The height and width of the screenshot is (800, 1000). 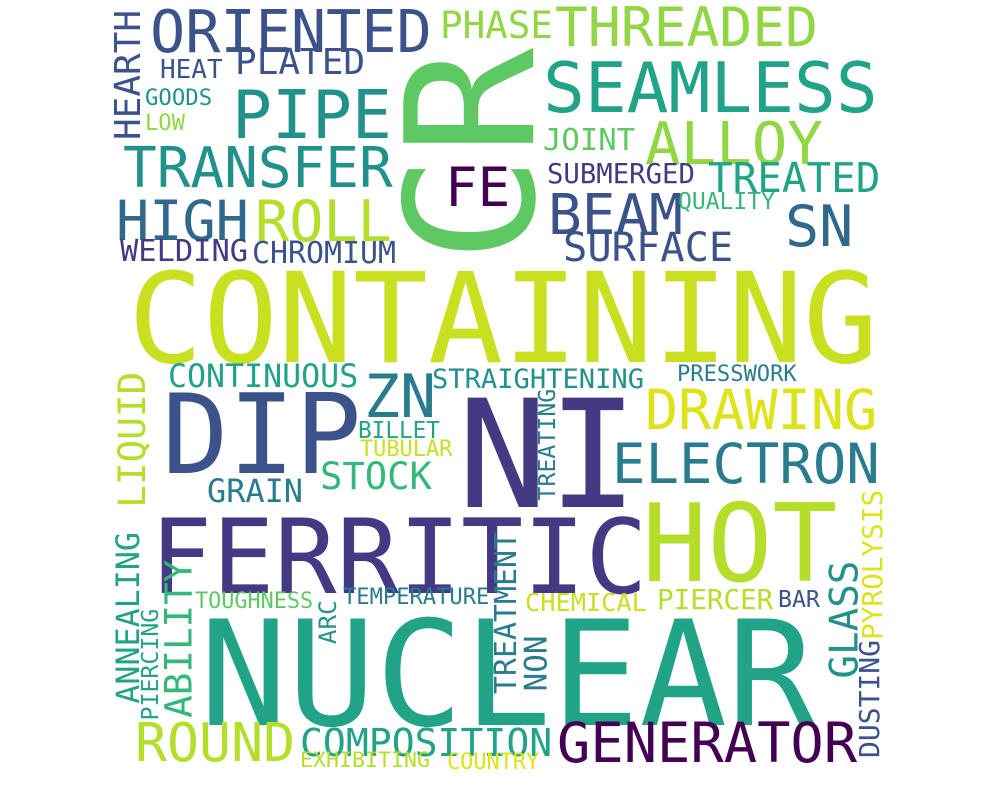 What do you see at coordinates (794, 177) in the screenshot?
I see `word-treated: TREATED` at bounding box center [794, 177].